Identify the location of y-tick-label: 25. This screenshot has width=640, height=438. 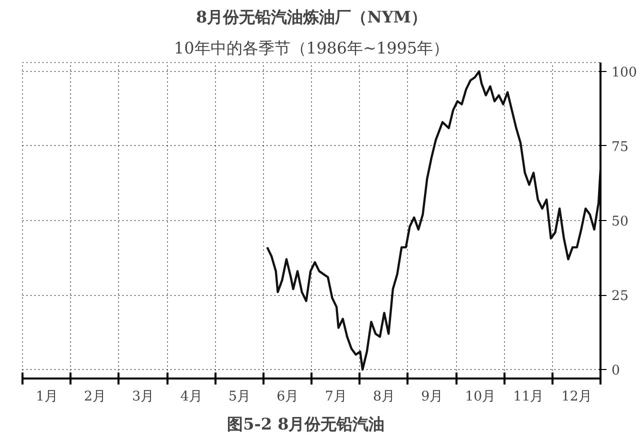
(620, 296).